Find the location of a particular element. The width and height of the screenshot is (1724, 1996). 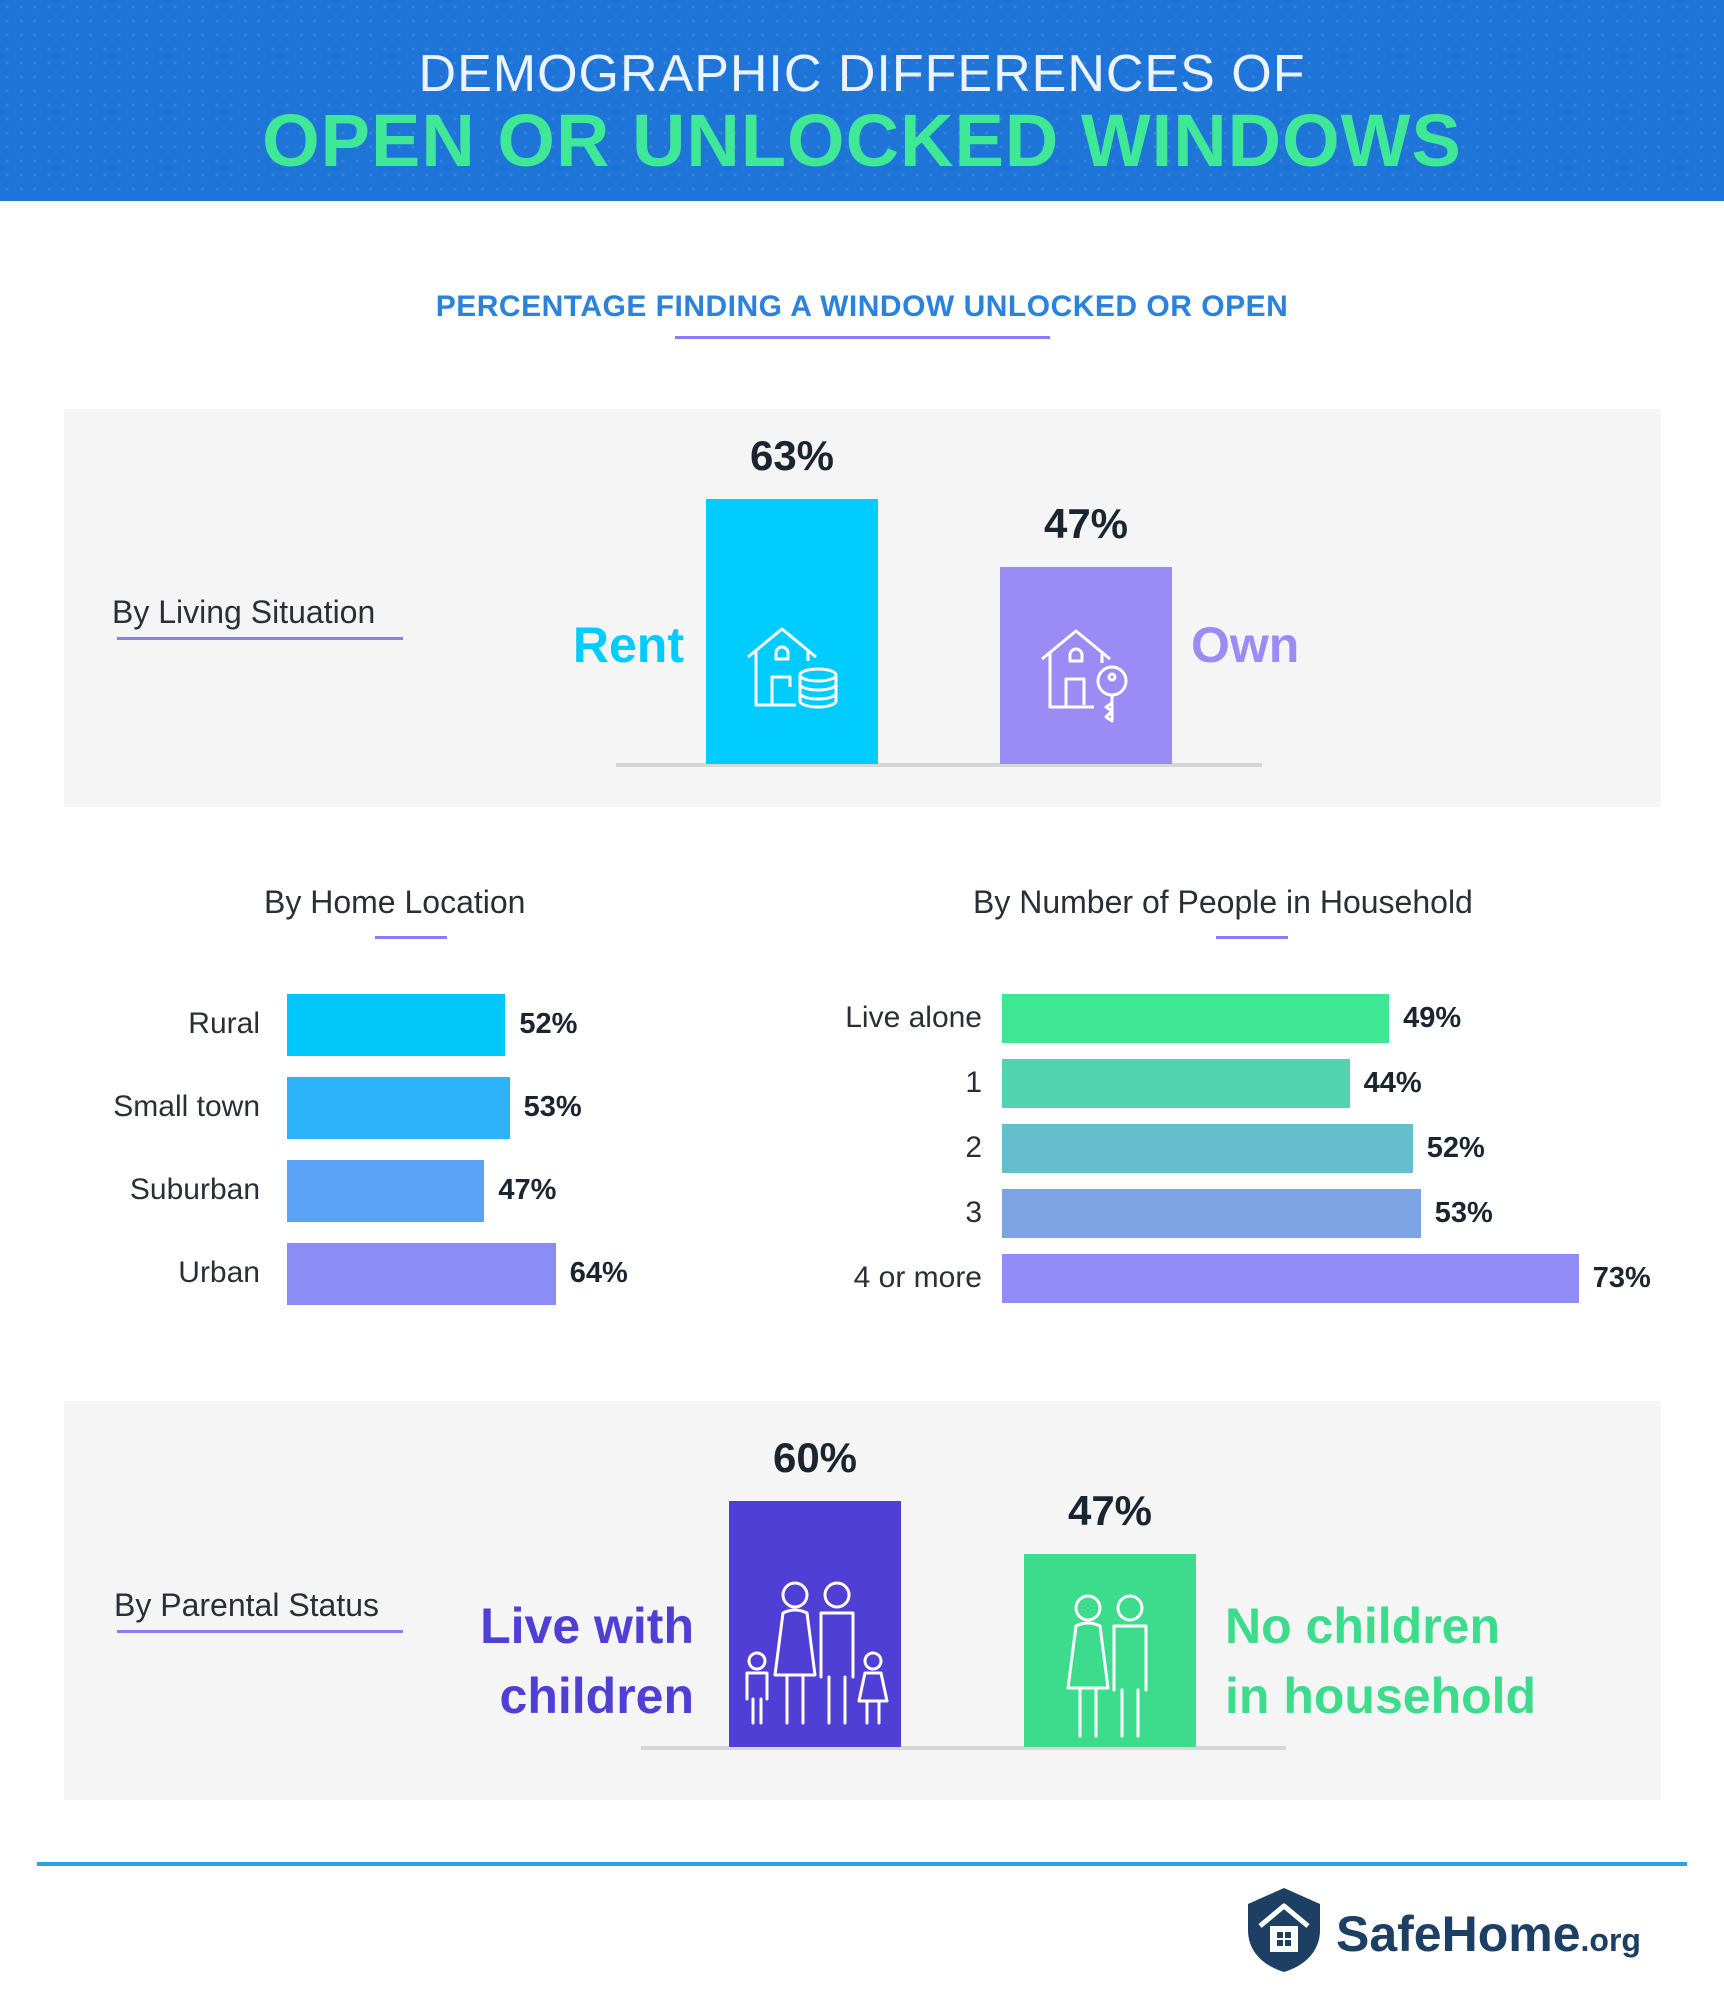

parental-status-title: By Parental Status is located at coordinates (247, 1605).